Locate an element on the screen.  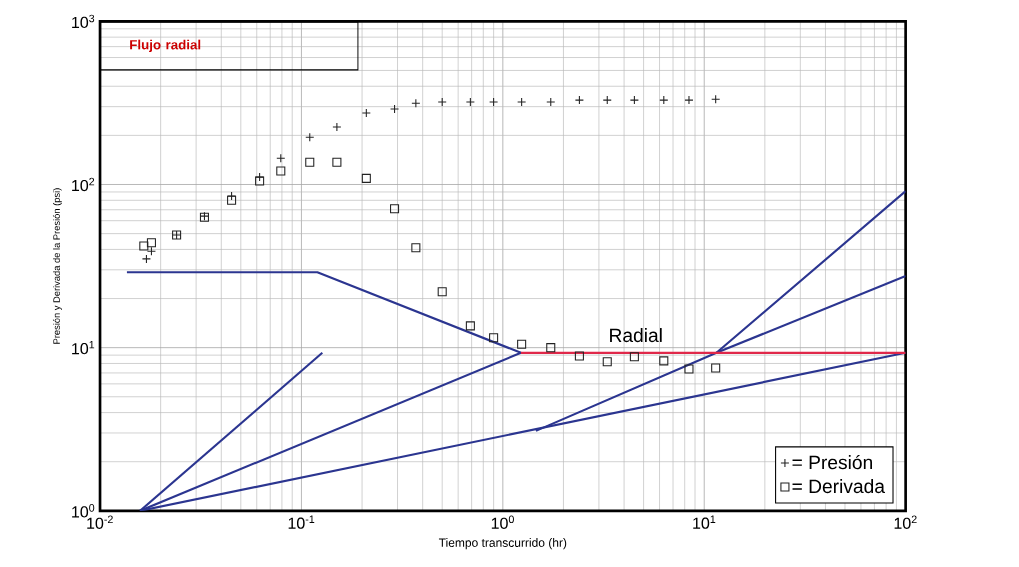
legend-label: = Derivada is located at coordinates (838, 486).